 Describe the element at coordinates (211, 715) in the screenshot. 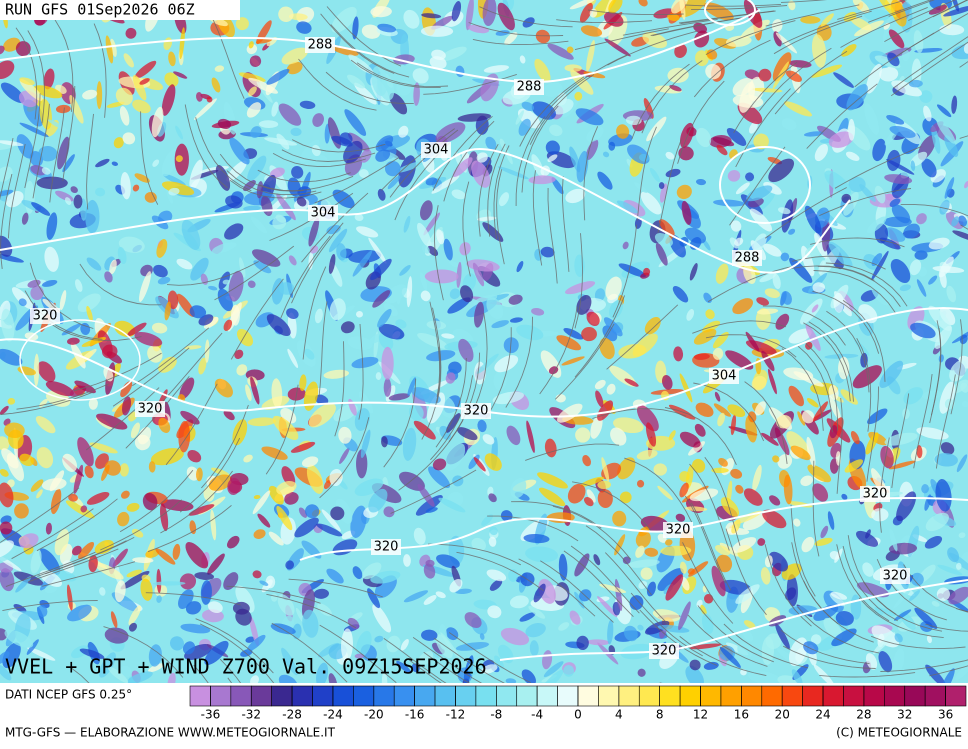

I see `colorbar-tick-label: -36` at that location.